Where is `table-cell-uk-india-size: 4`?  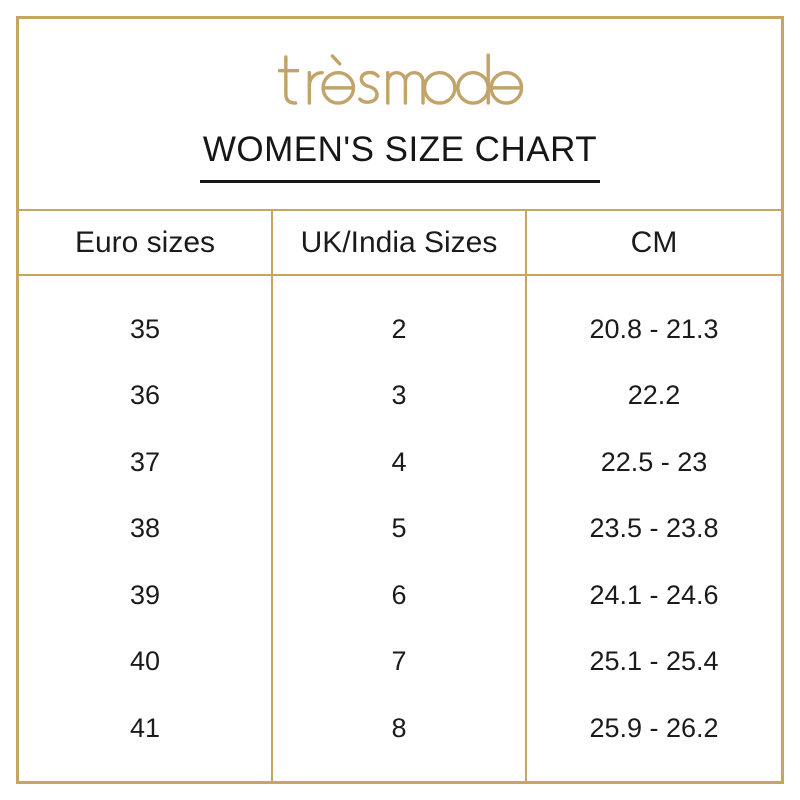 table-cell-uk-india-size: 4 is located at coordinates (399, 461).